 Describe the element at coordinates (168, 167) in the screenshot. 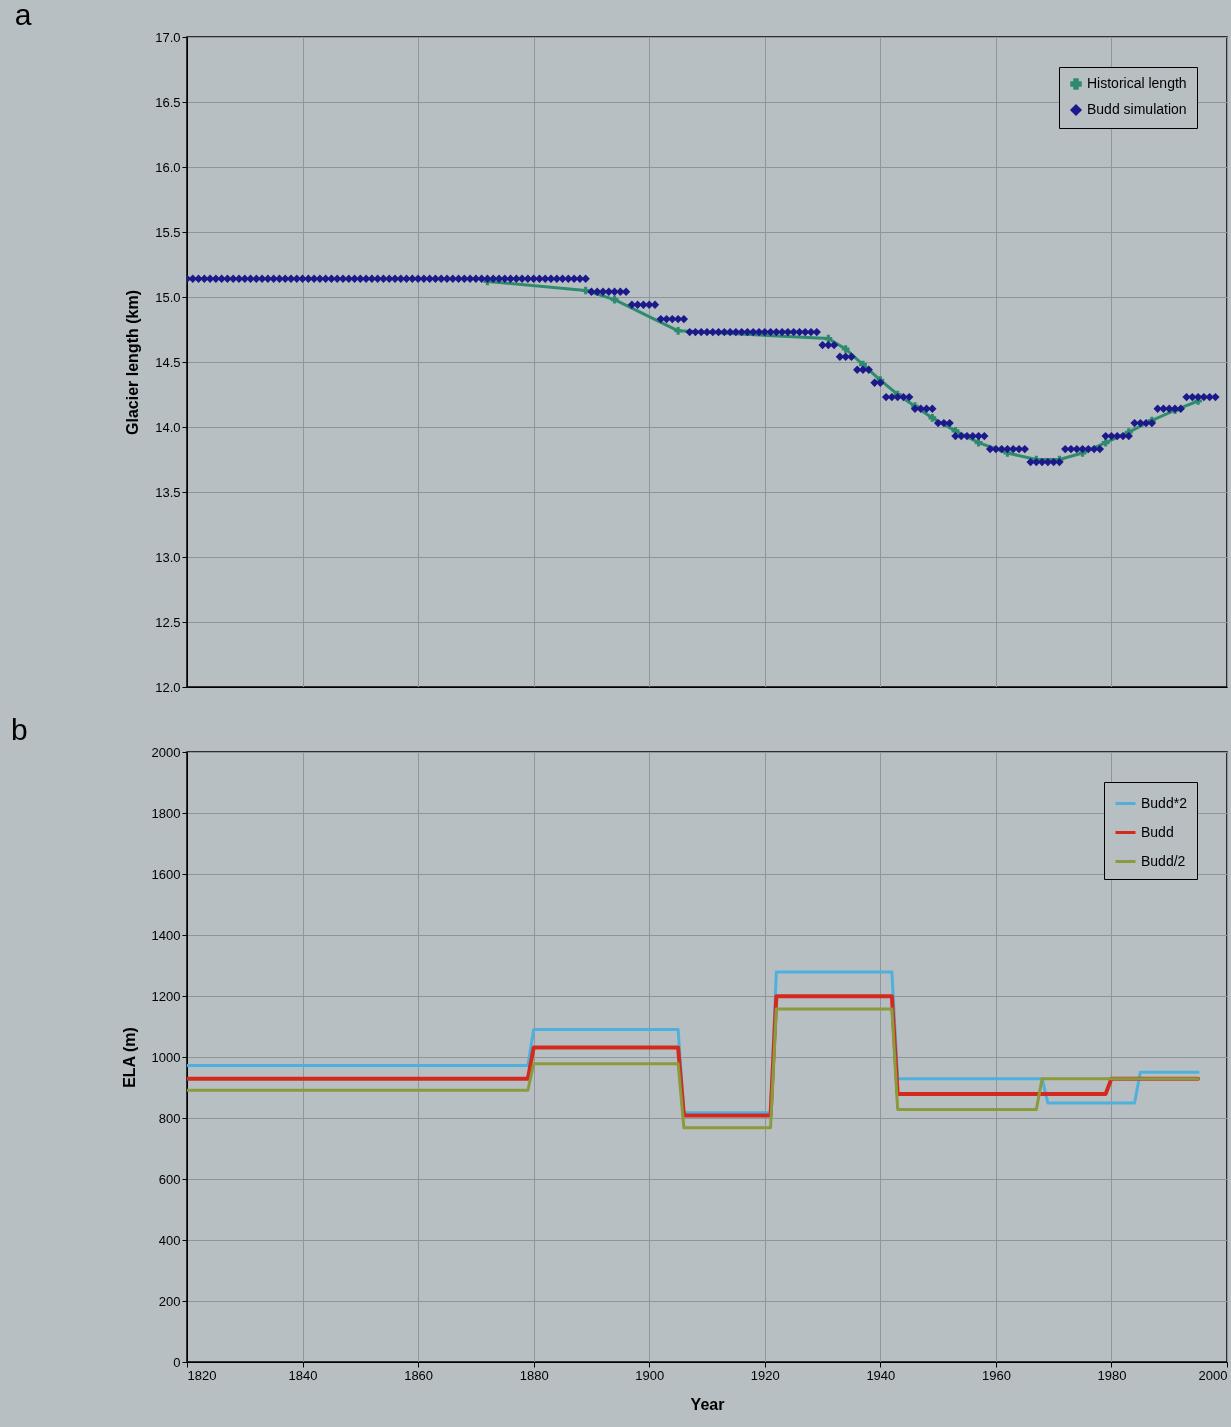

I see `y-tick-label: 16.0` at that location.